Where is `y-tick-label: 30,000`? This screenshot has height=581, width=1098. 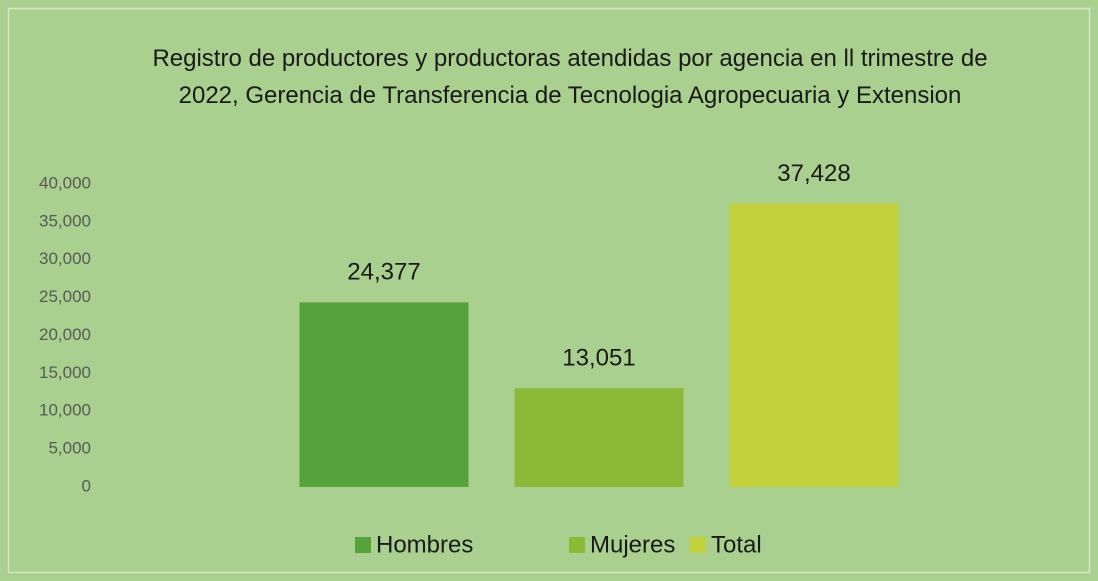
y-tick-label: 30,000 is located at coordinates (65, 258).